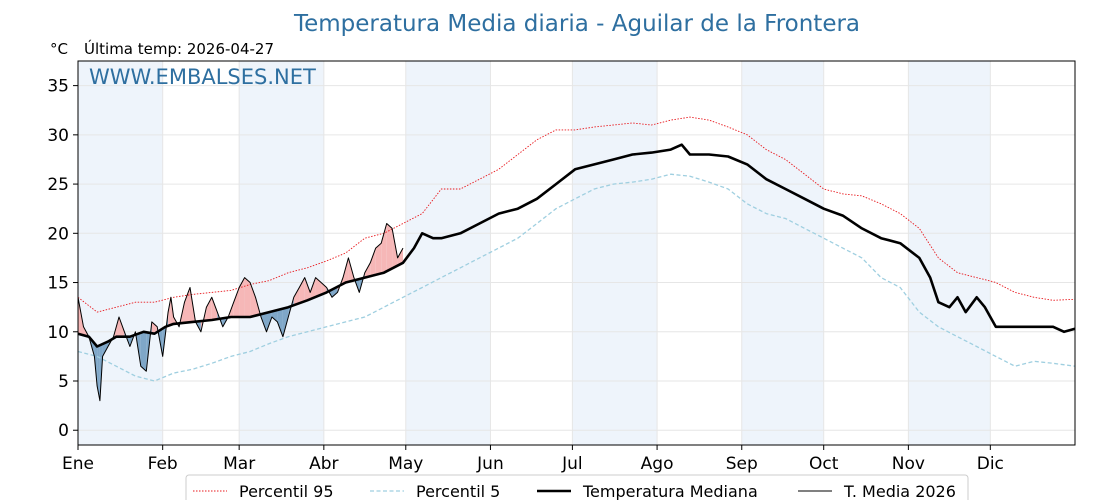 The width and height of the screenshot is (1120, 500). I want to click on x-tick-label-feb: Feb, so click(163, 464).